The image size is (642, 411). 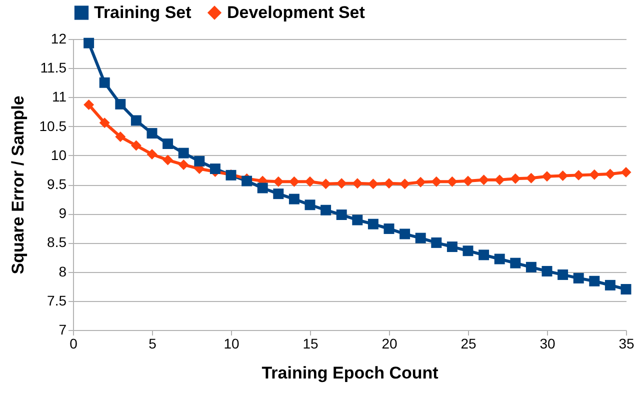 I want to click on y-tick-label: 7.5, so click(x=57, y=300).